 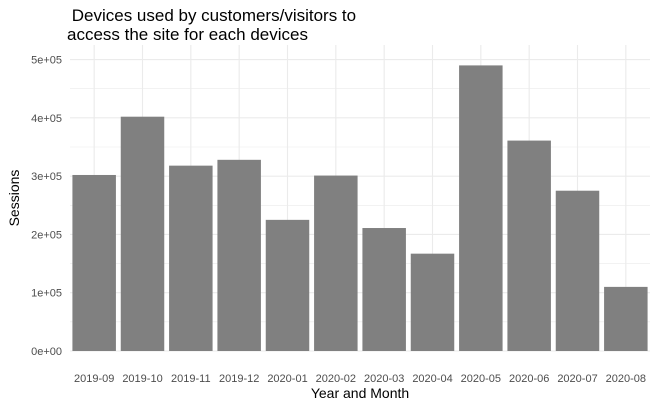 I want to click on x-axis-title: Year and Month, so click(x=360, y=393).